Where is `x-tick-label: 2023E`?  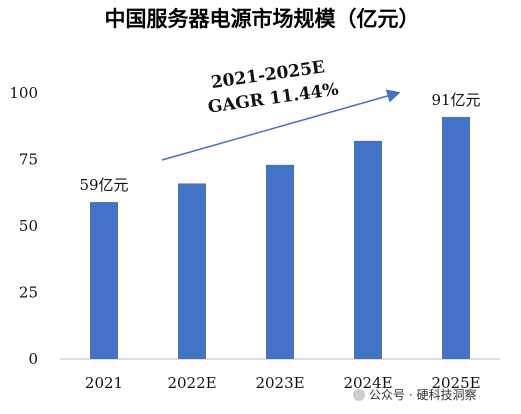
x-tick-label: 2023E is located at coordinates (279, 383).